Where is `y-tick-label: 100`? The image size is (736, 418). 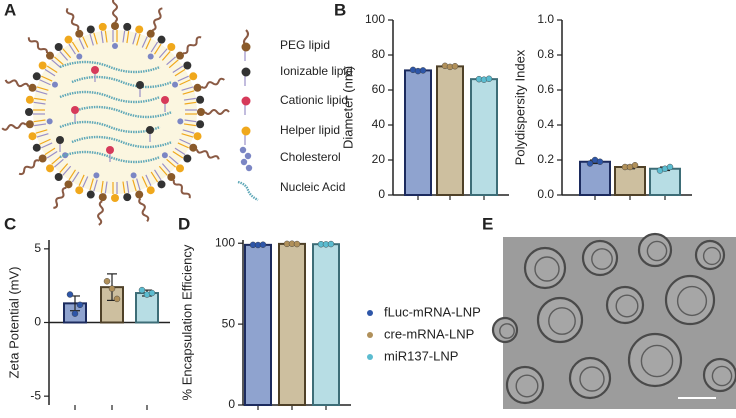 y-tick-label: 100 is located at coordinates (225, 242).